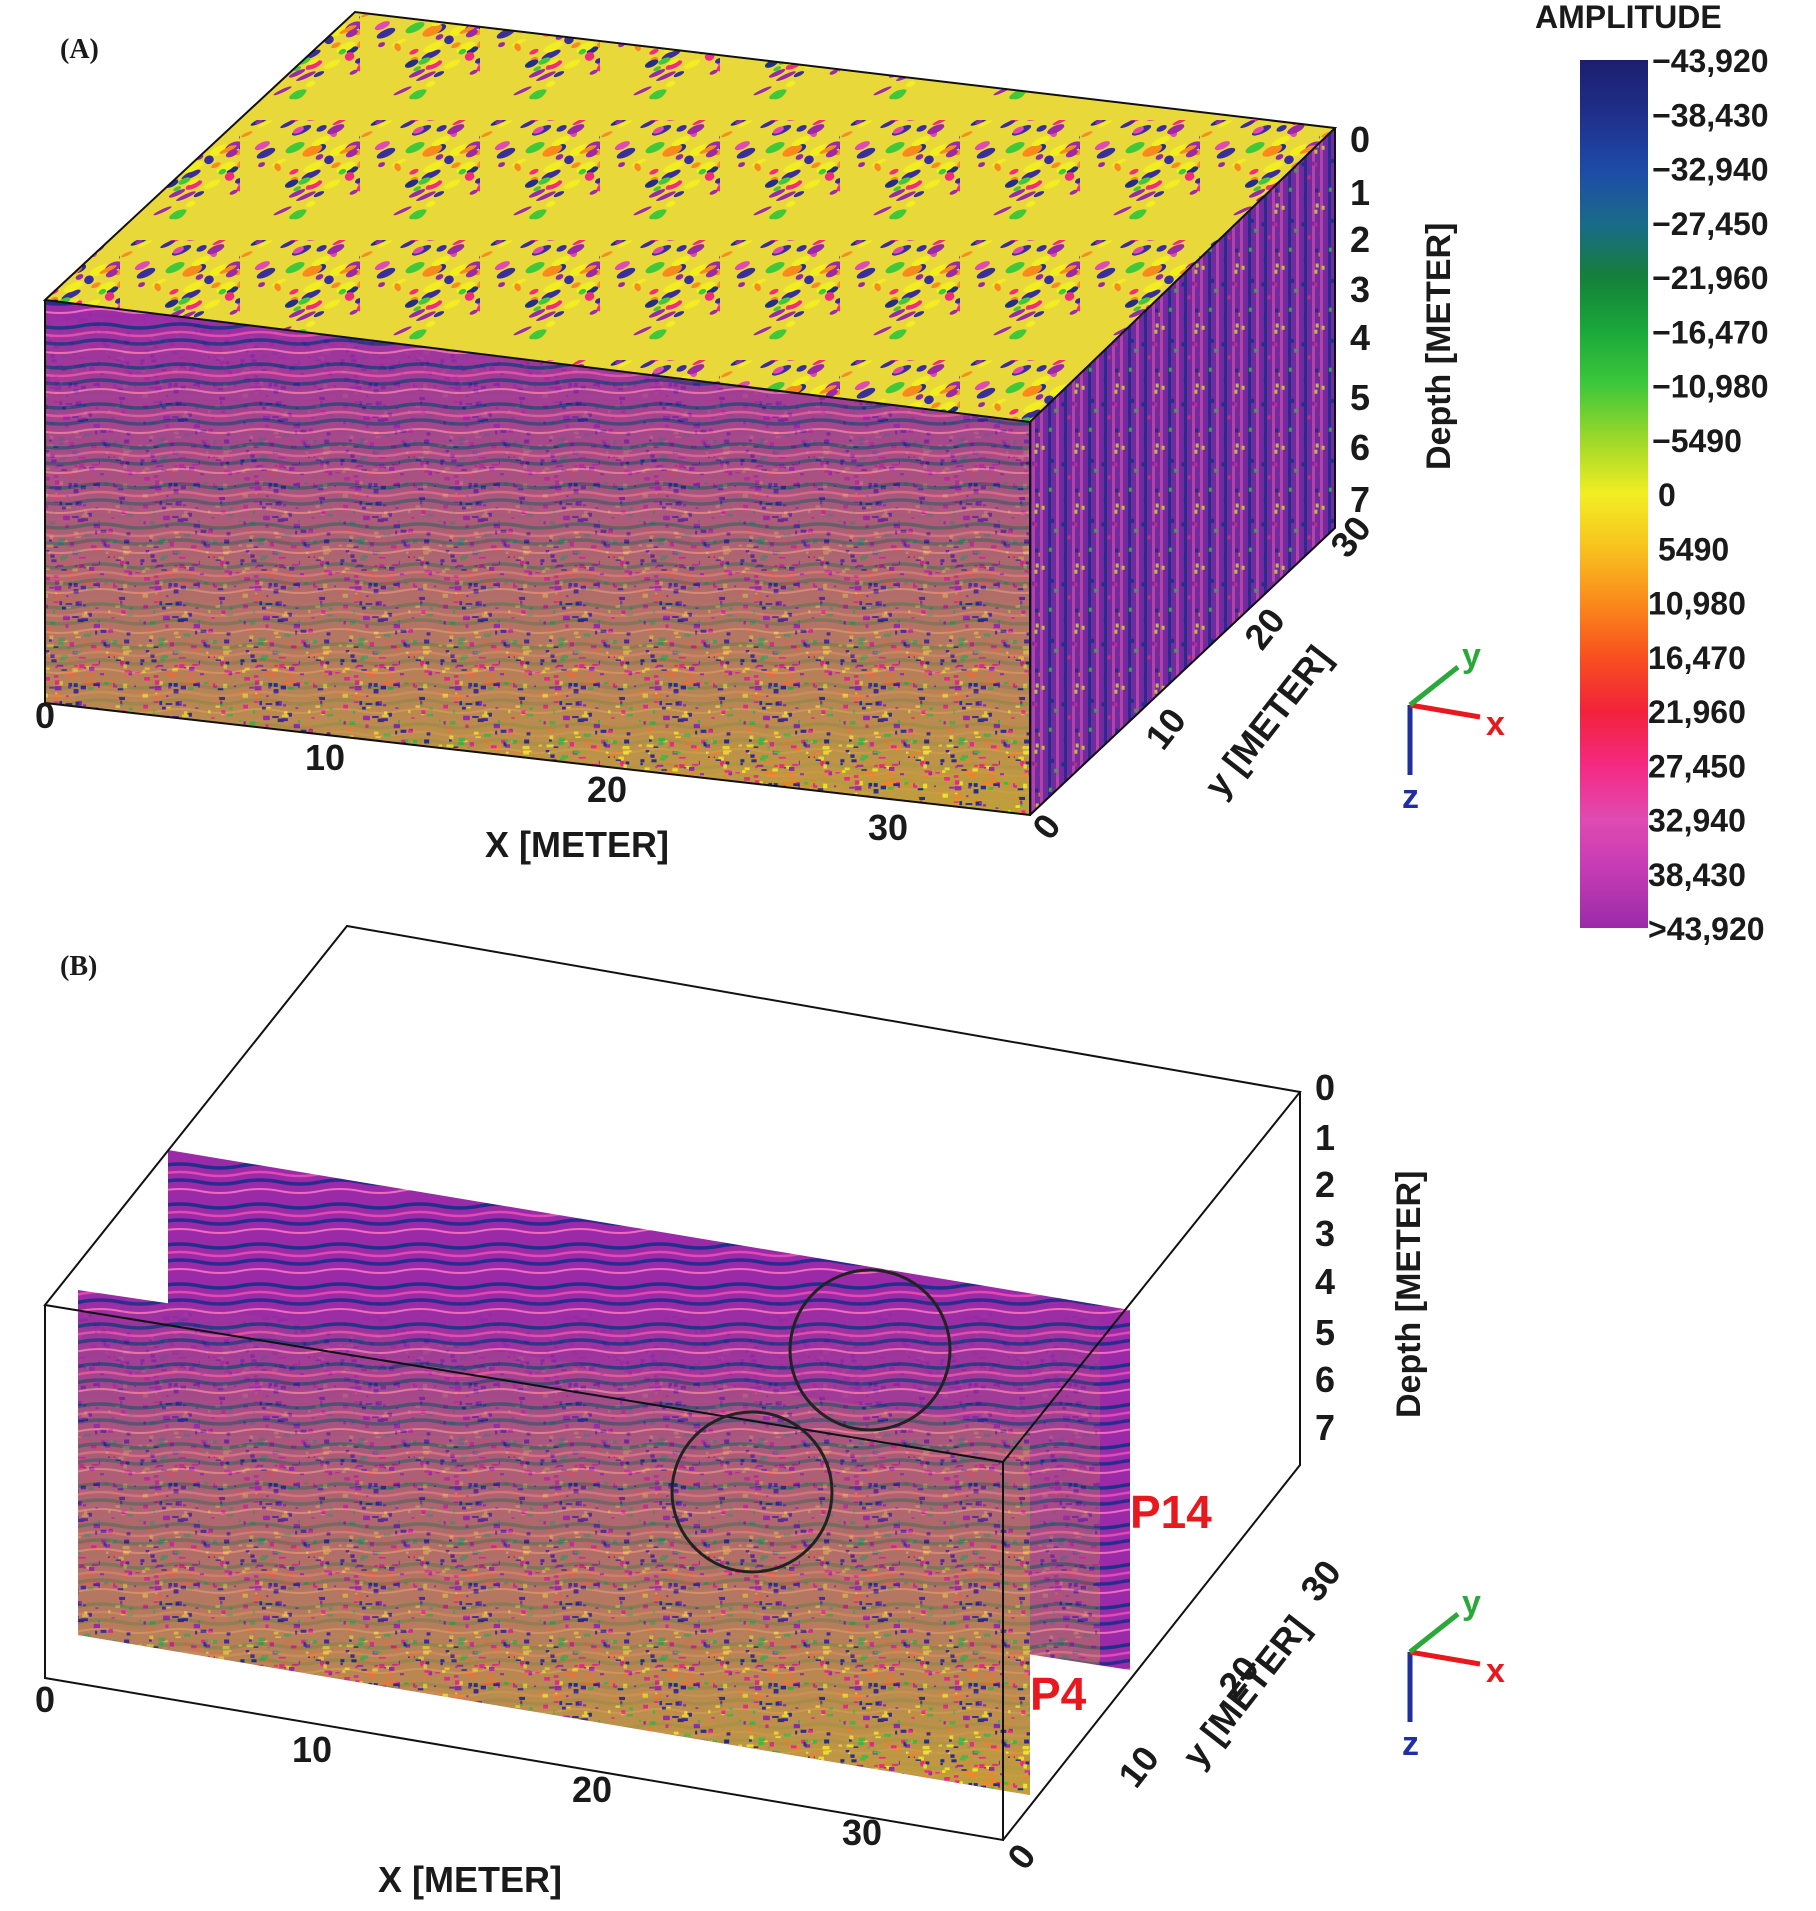 This screenshot has width=1816, height=1911. I want to click on panel-b-x-label: X [METER], so click(470, 1879).